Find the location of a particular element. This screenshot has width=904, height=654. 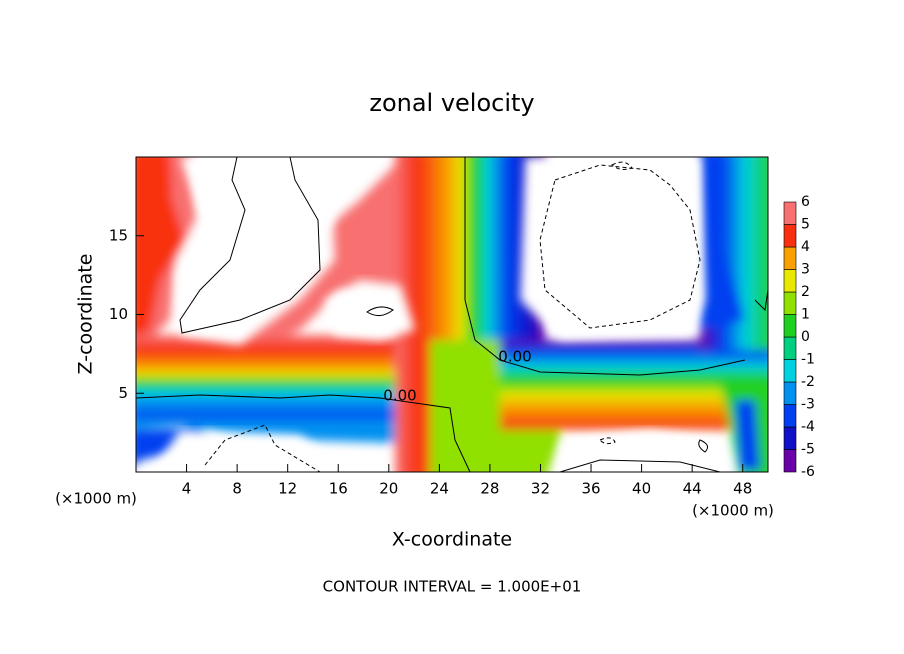

colorbar-label: 1 is located at coordinates (805, 315).